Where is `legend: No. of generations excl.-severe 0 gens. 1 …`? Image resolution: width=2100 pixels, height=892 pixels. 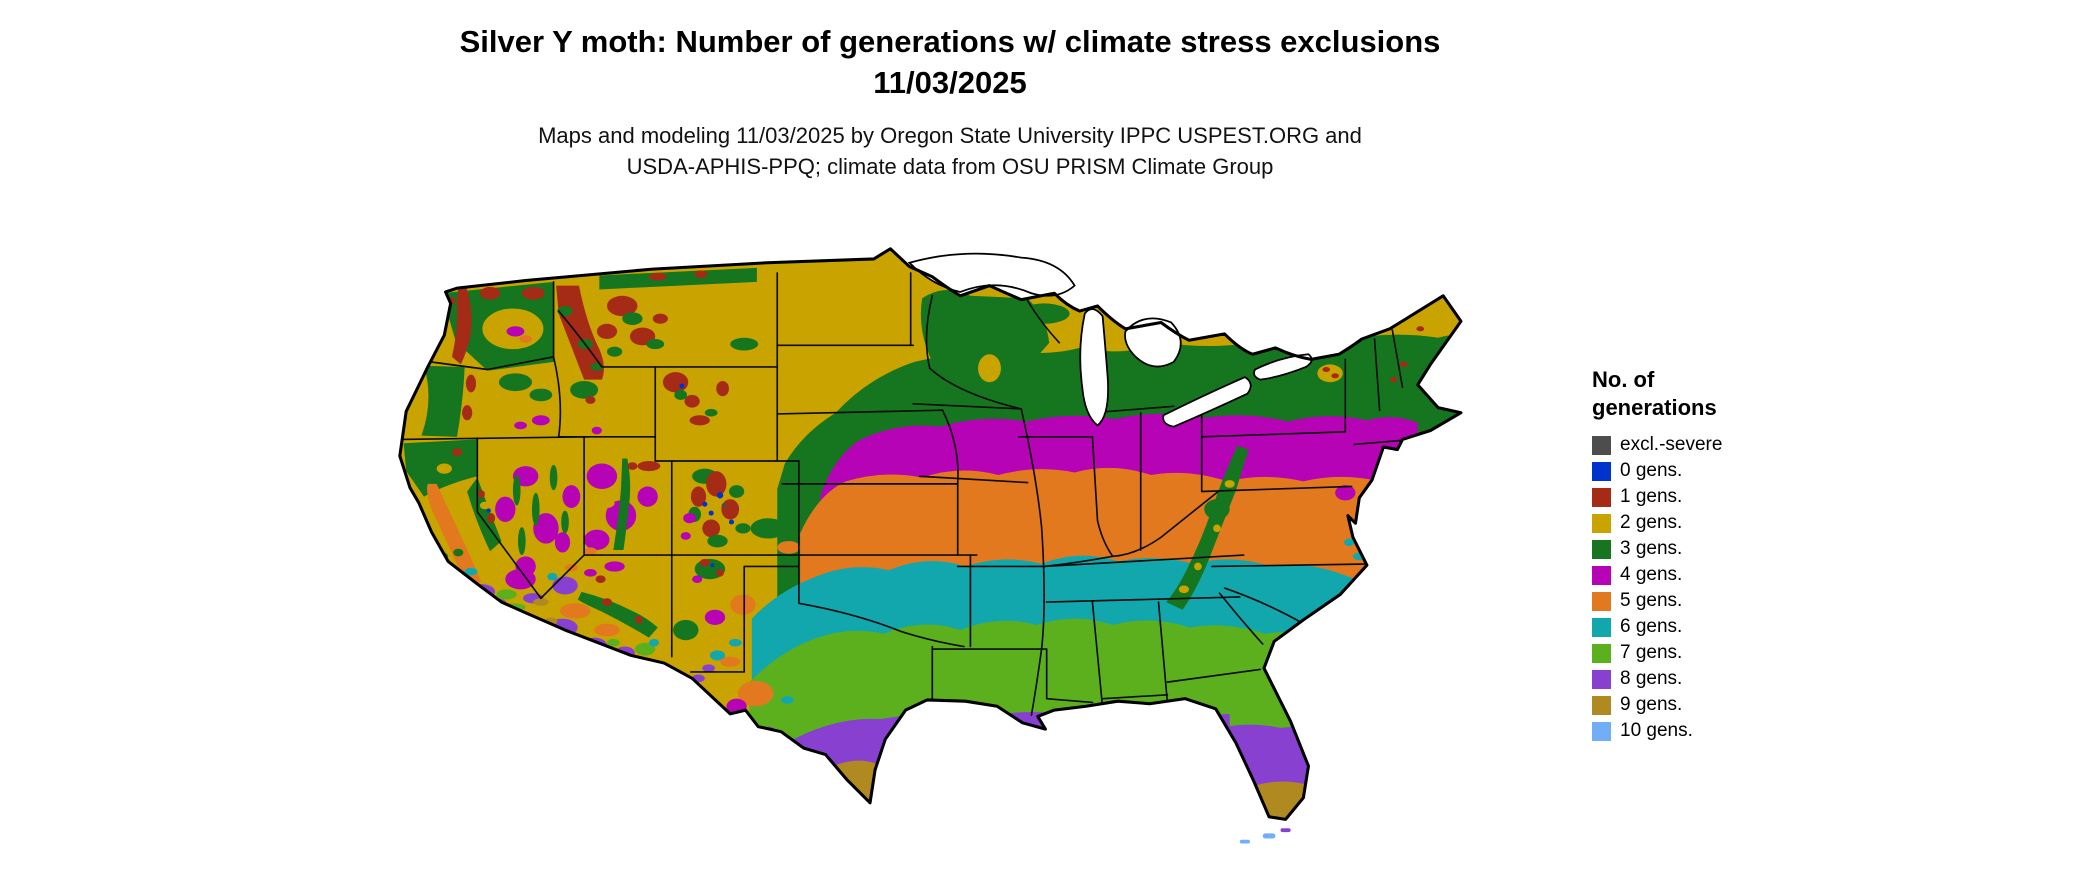 legend: No. of generations excl.-severe 0 gens. 1 … is located at coordinates (1702, 555).